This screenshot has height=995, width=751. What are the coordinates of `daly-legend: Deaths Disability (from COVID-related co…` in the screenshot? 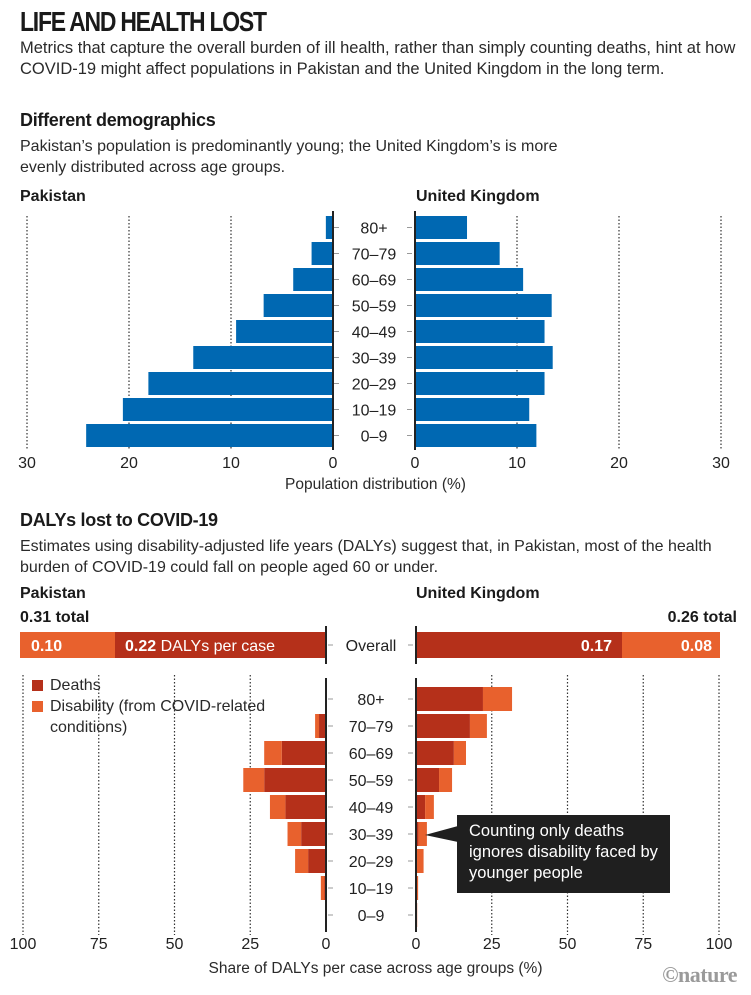 It's located at (176, 706).